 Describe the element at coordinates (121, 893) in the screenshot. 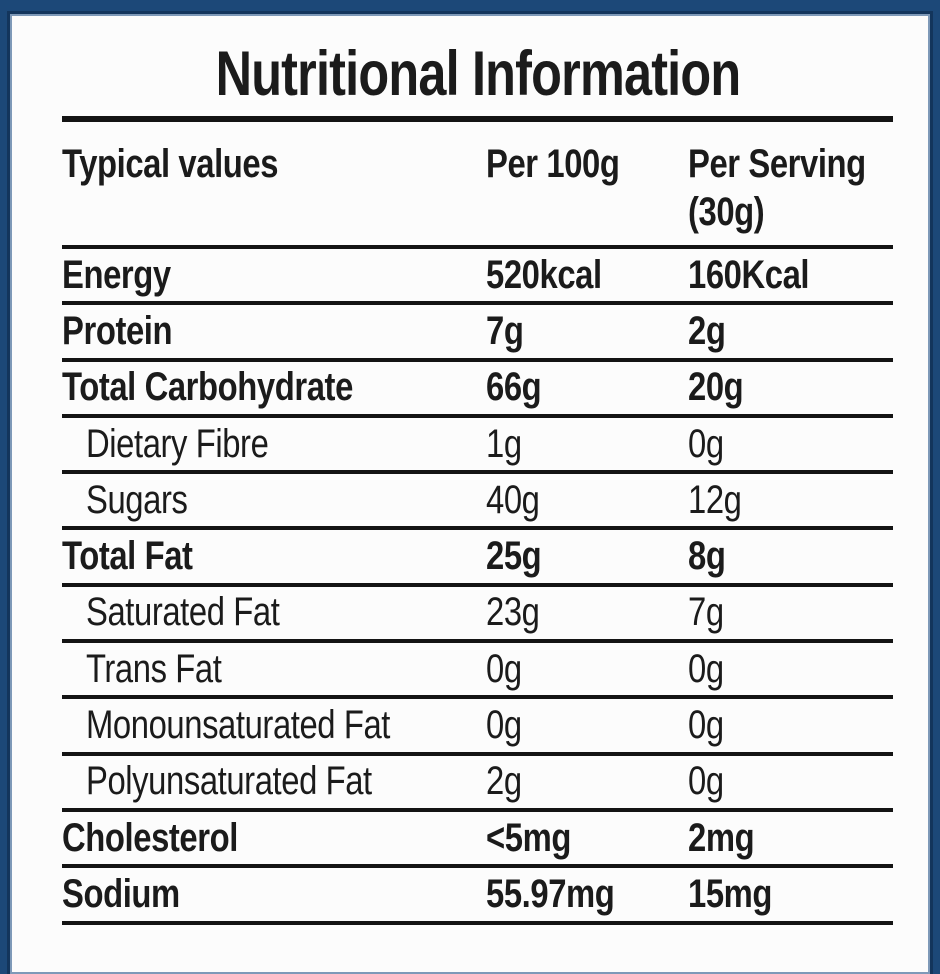

I see `nutrient-name: Sodium` at that location.